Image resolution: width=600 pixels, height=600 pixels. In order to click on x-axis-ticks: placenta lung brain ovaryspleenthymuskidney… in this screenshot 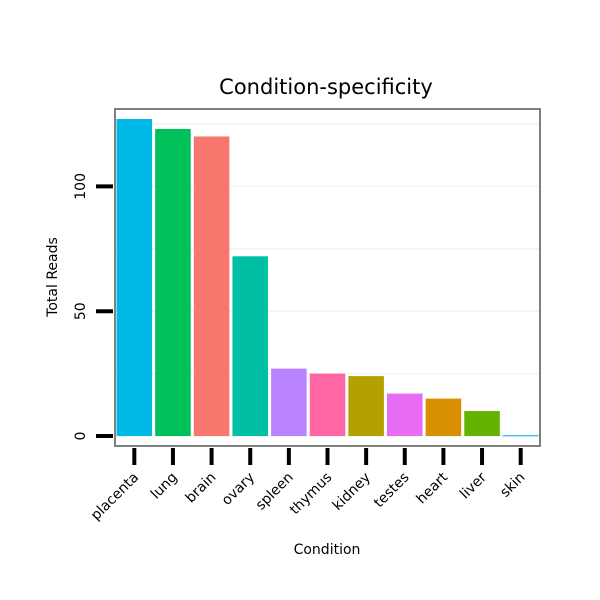, I will do `click(308, 486)`.